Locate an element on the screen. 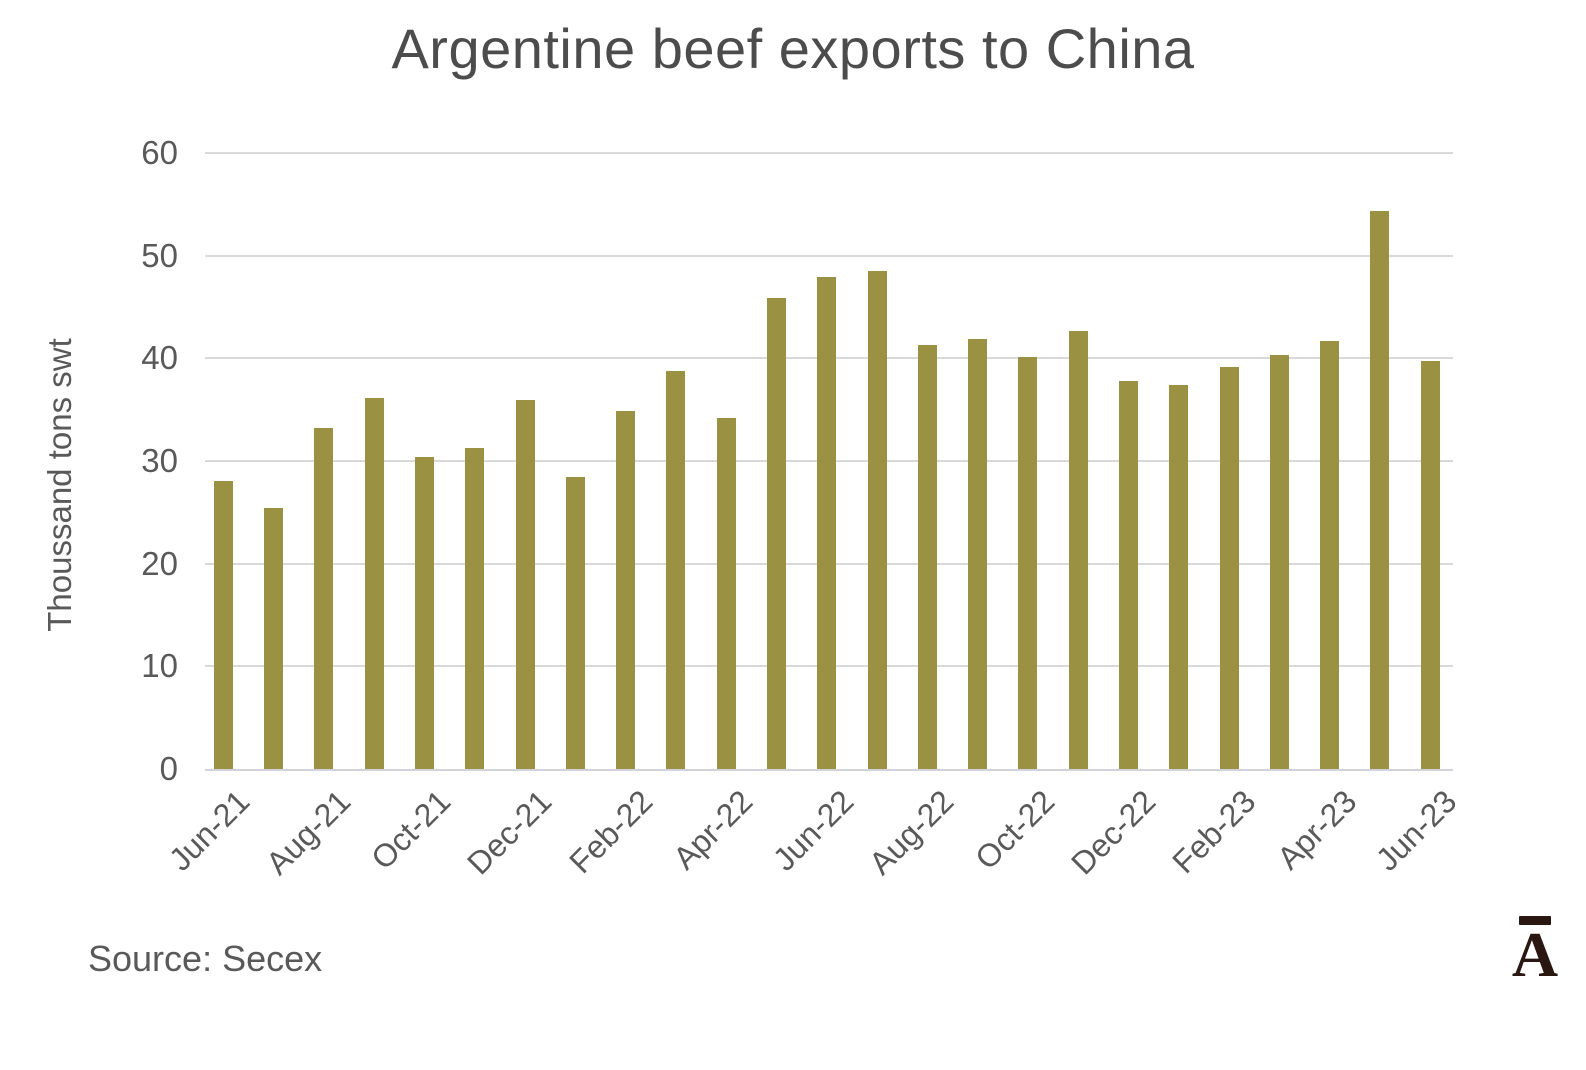 This screenshot has width=1586, height=1070. x-tick-label: Apr-22 is located at coordinates (713, 830).